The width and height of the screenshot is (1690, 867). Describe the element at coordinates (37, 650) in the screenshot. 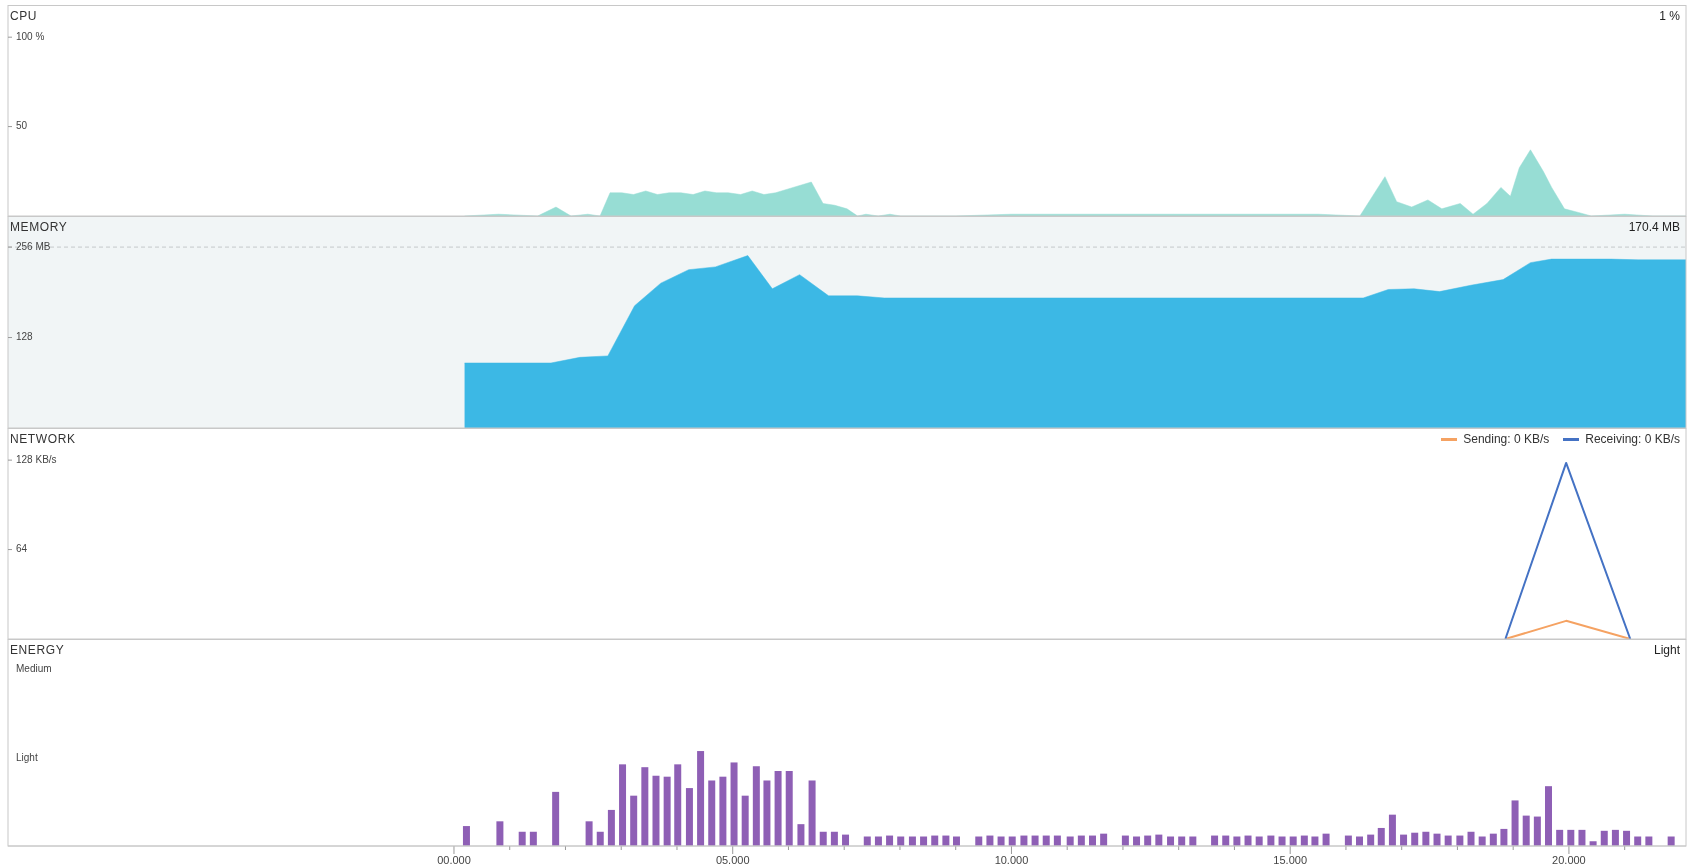

I see `chart-title: ENERGY` at that location.